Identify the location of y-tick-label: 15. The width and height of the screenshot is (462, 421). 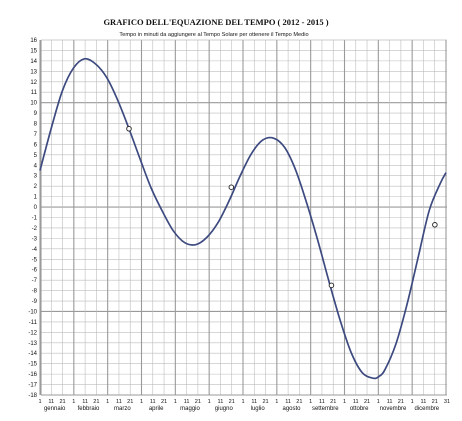
(33, 51).